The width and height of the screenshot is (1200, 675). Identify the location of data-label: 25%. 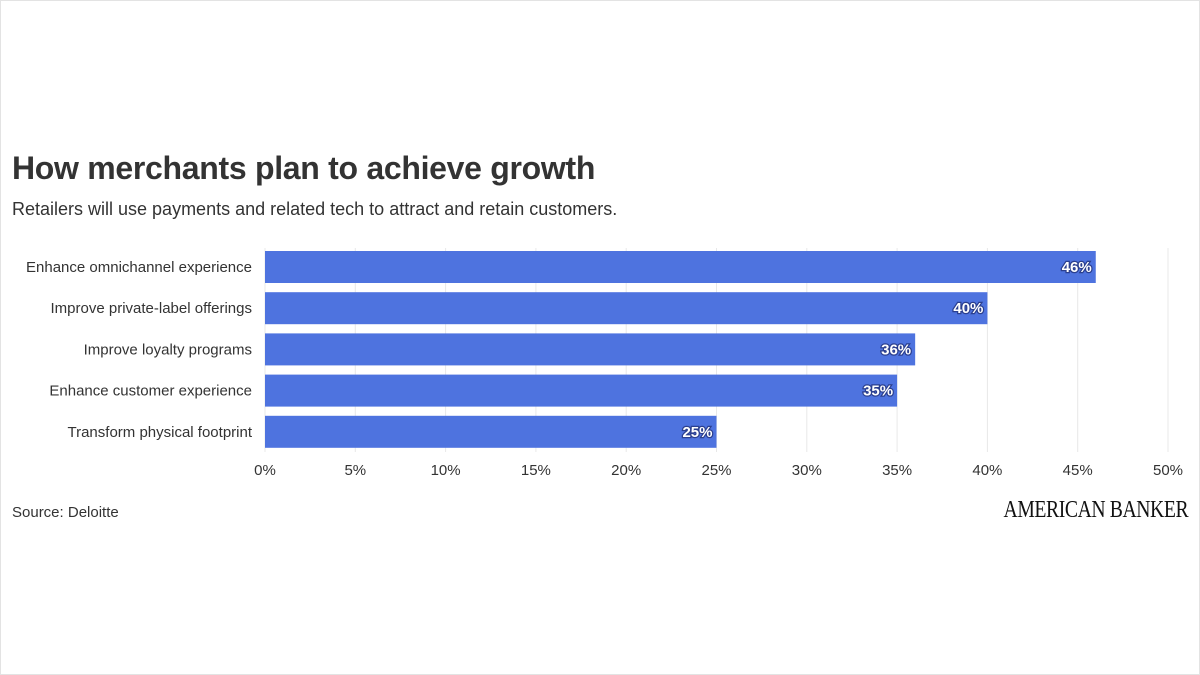
(697, 432).